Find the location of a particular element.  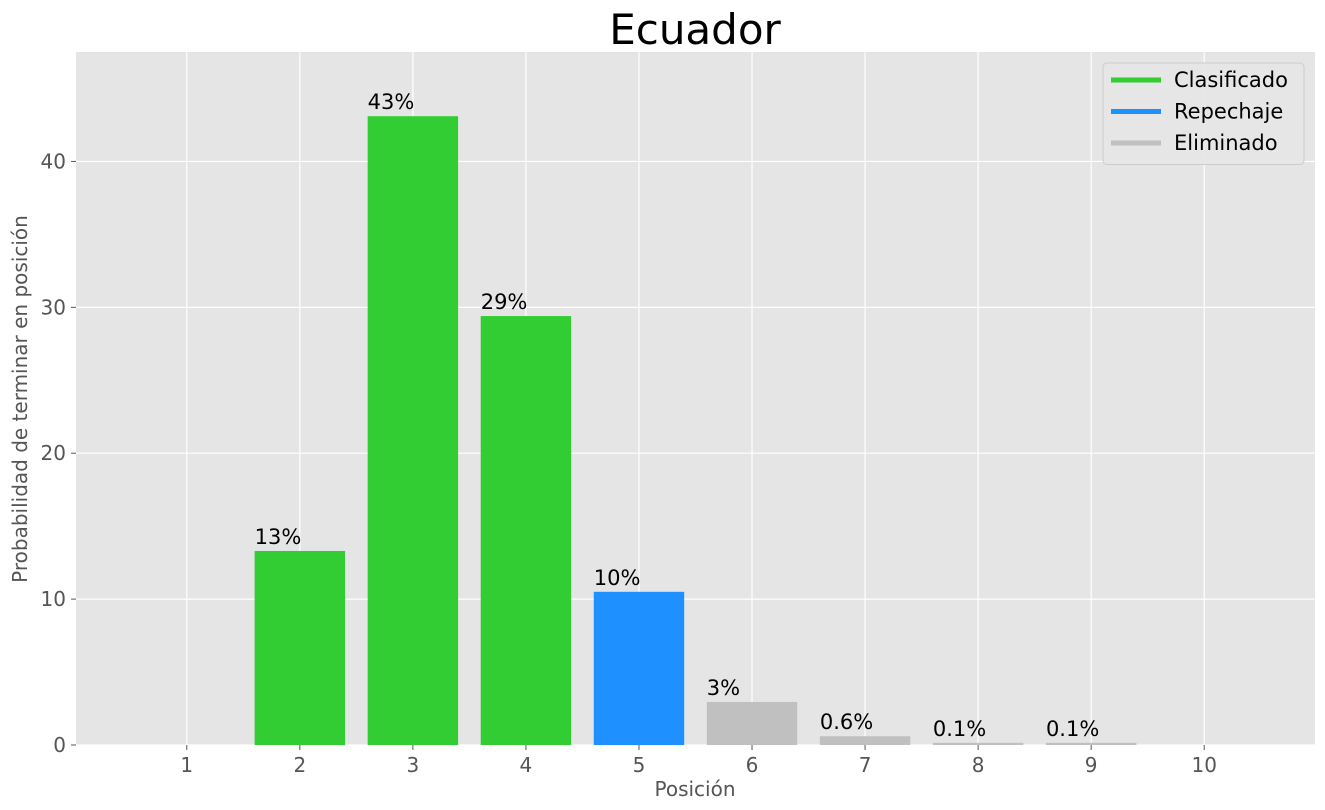

x-tick-label: 10 is located at coordinates (1203, 765).